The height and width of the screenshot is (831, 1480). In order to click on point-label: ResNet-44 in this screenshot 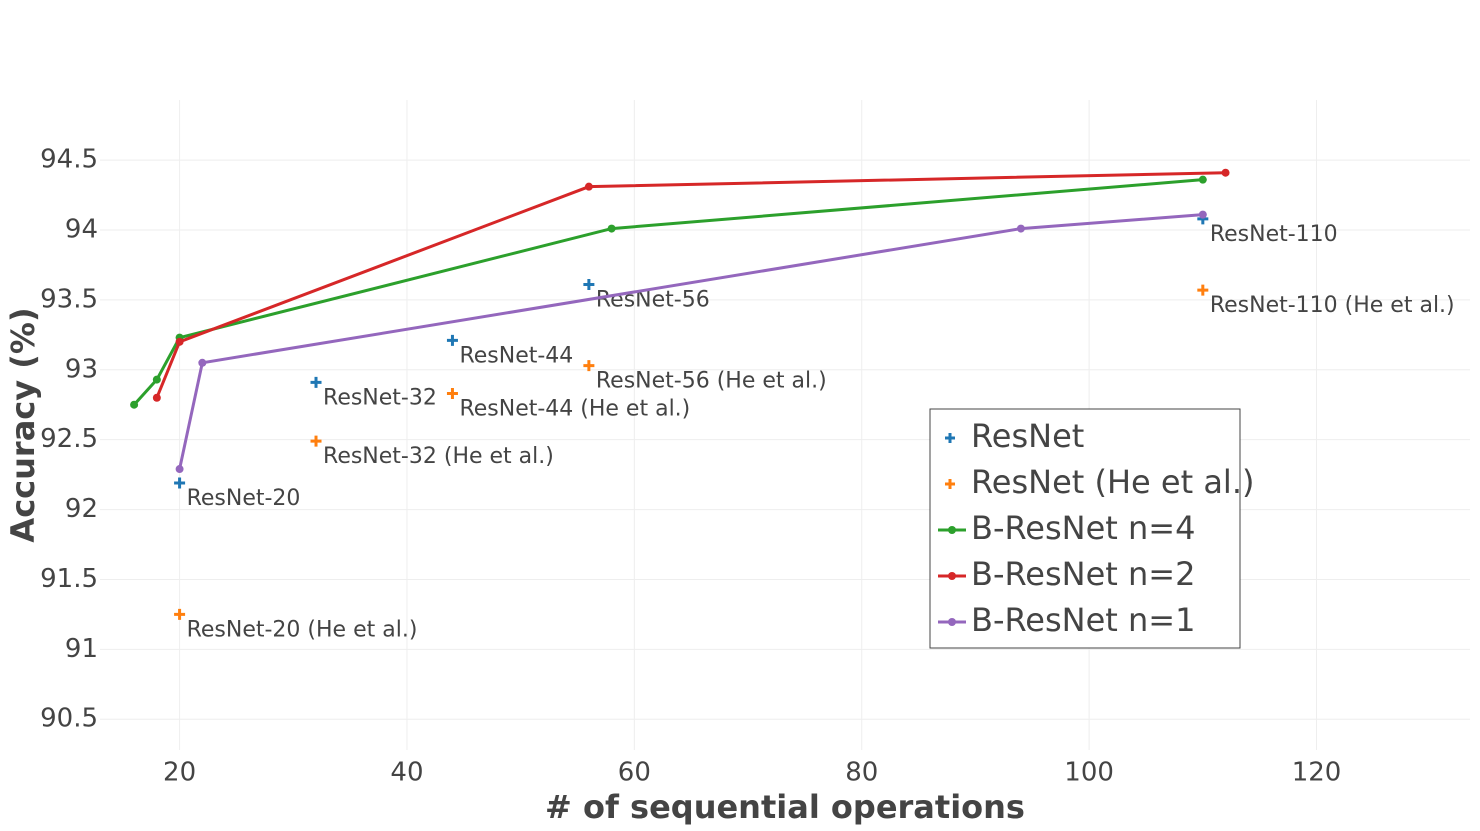, I will do `click(516, 355)`.